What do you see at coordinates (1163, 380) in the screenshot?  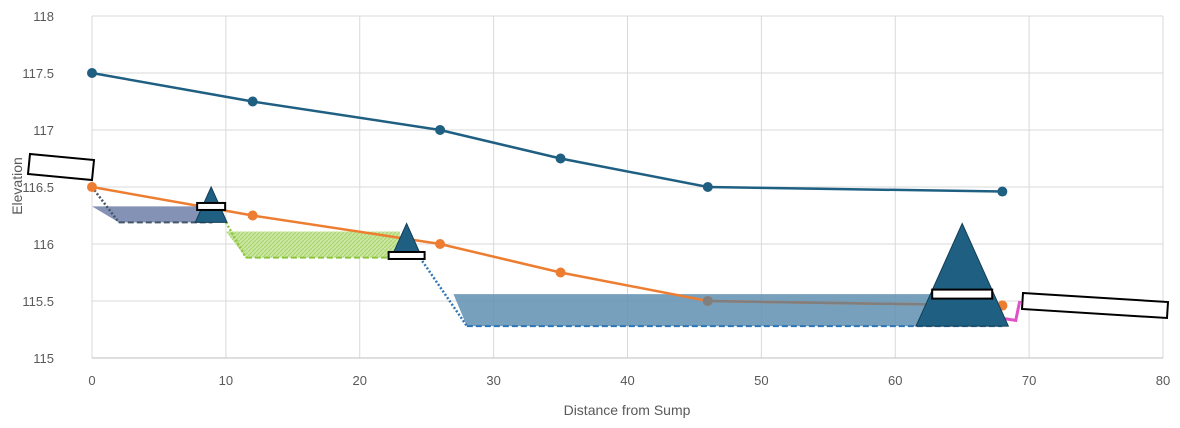 I see `x-tick-label: 80` at bounding box center [1163, 380].